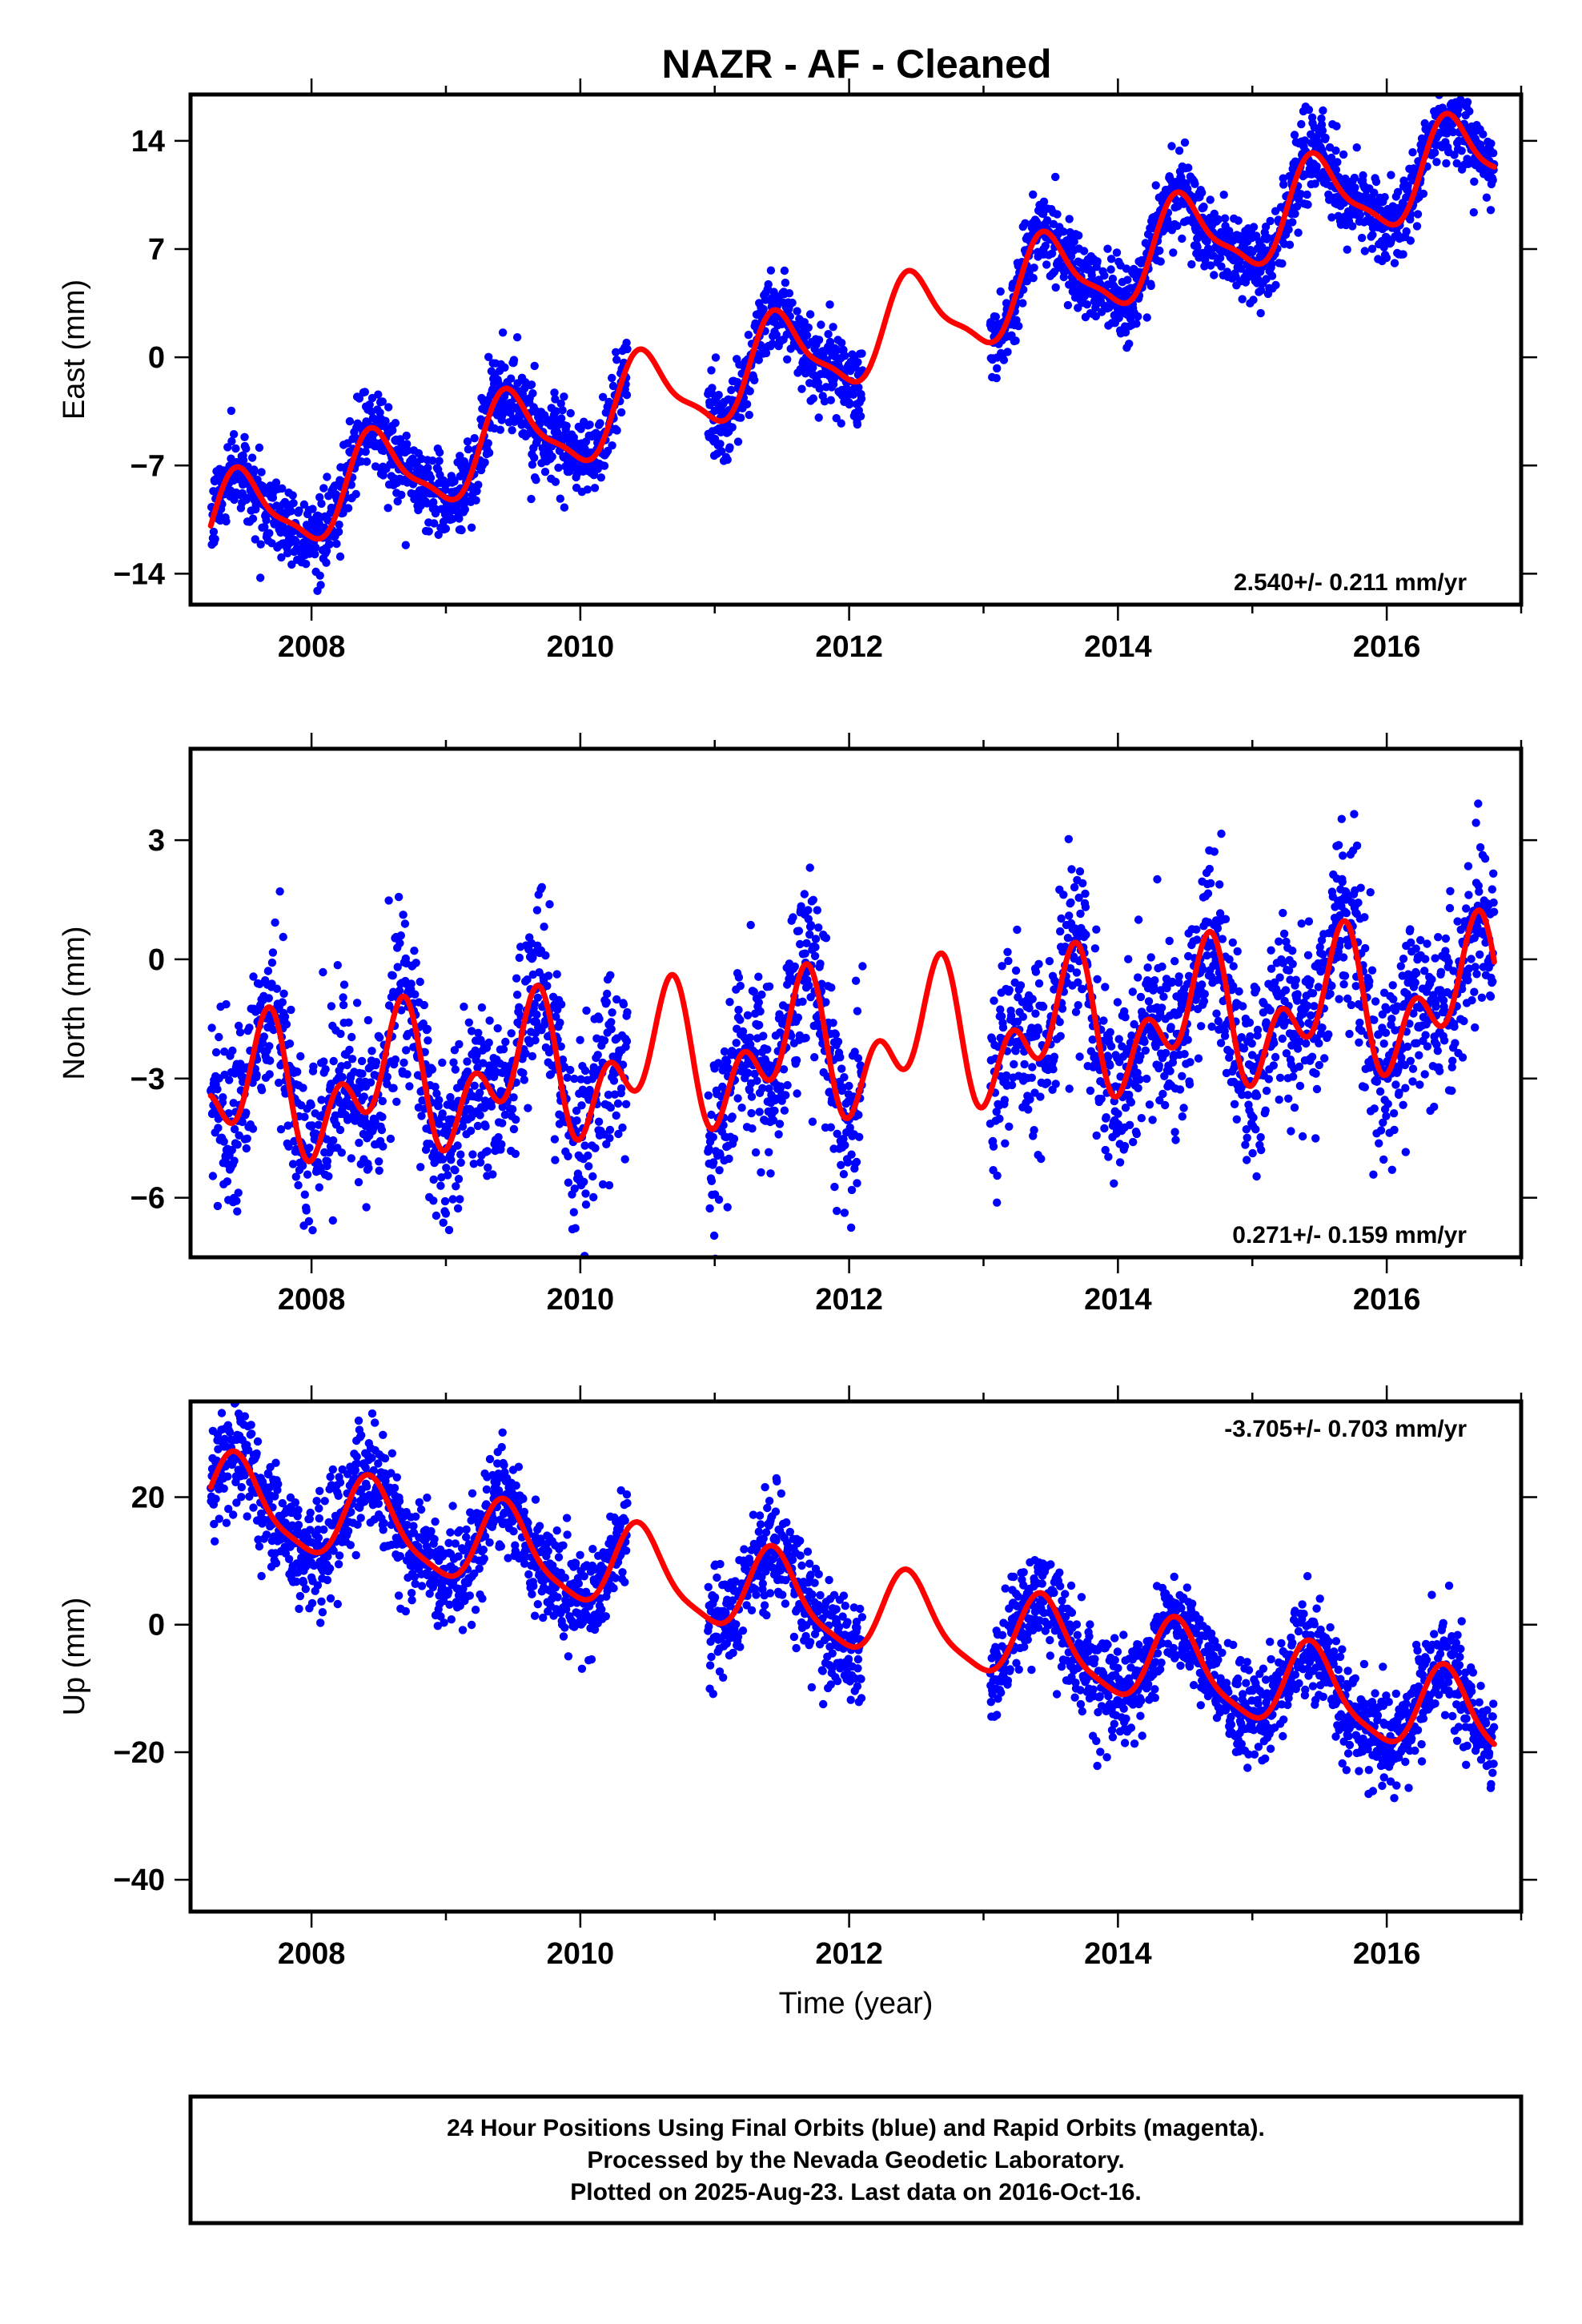 The image size is (1582, 2324). What do you see at coordinates (312, 647) in the screenshot?
I see `east-x-tick-label: 2008` at bounding box center [312, 647].